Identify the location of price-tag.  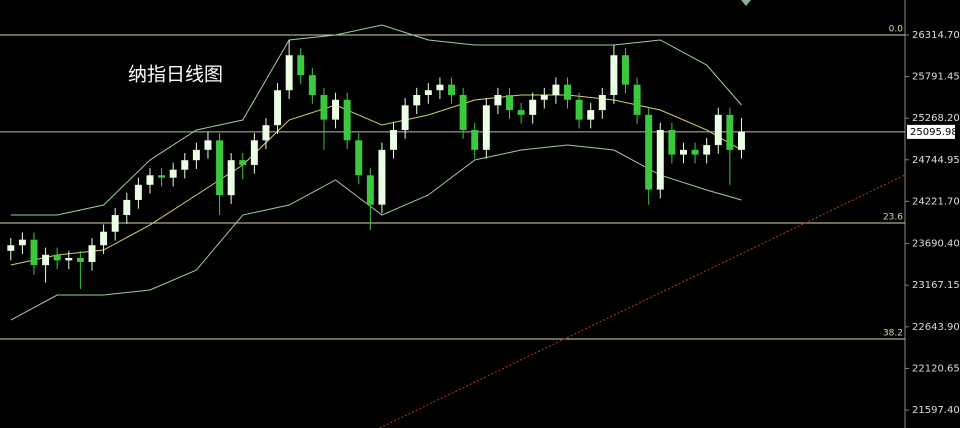
(931, 131).